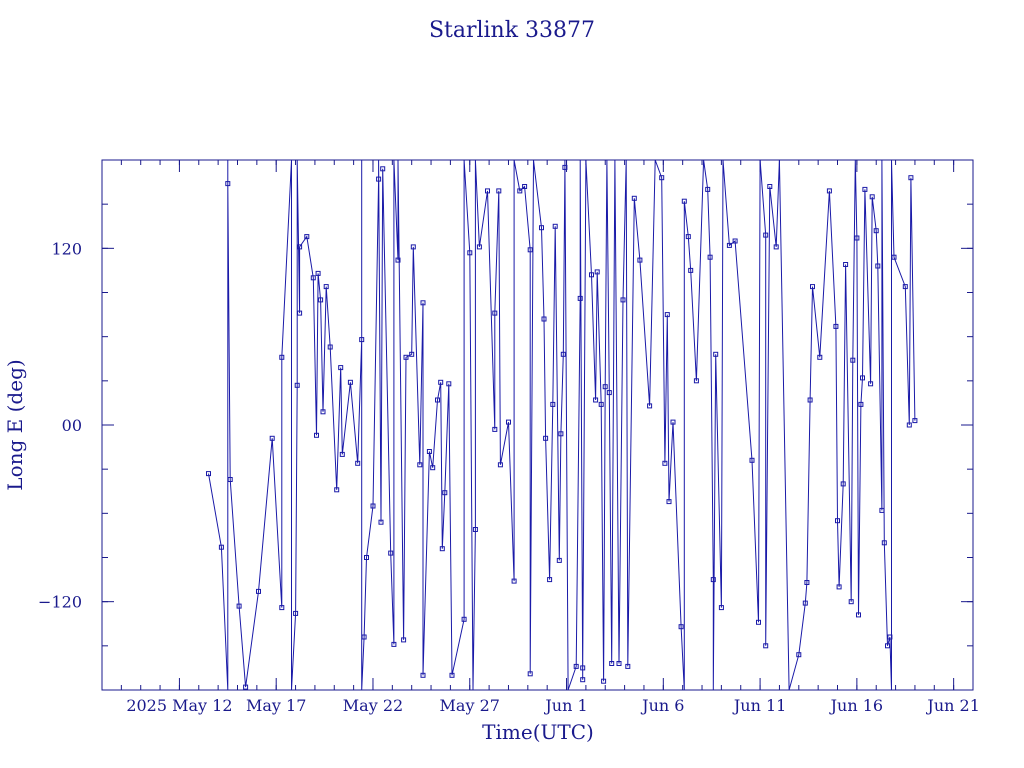 This screenshot has width=1024, height=768. Describe the element at coordinates (72, 425) in the screenshot. I see `y-tick-label: 00` at that location.